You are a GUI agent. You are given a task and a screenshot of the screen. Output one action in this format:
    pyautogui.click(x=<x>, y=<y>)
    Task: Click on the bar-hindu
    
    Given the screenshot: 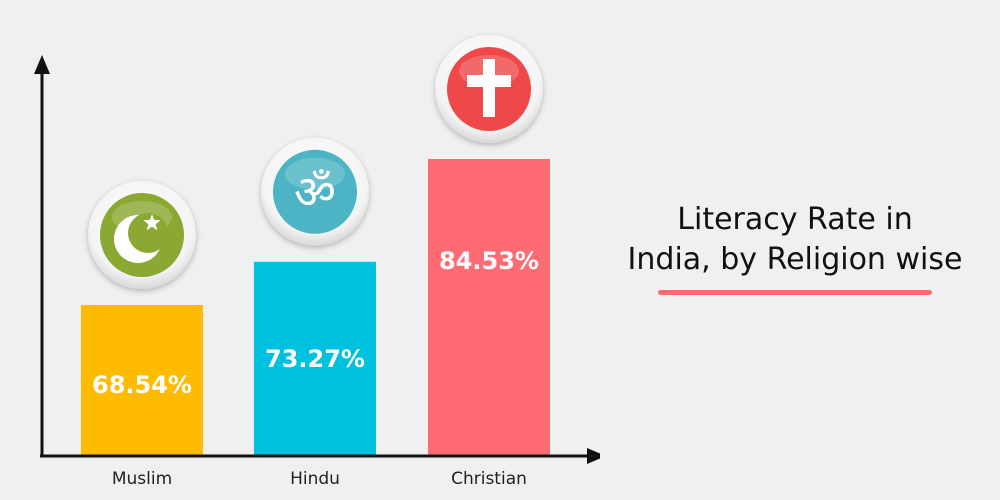 What is the action you would take?
    pyautogui.click(x=315, y=358)
    